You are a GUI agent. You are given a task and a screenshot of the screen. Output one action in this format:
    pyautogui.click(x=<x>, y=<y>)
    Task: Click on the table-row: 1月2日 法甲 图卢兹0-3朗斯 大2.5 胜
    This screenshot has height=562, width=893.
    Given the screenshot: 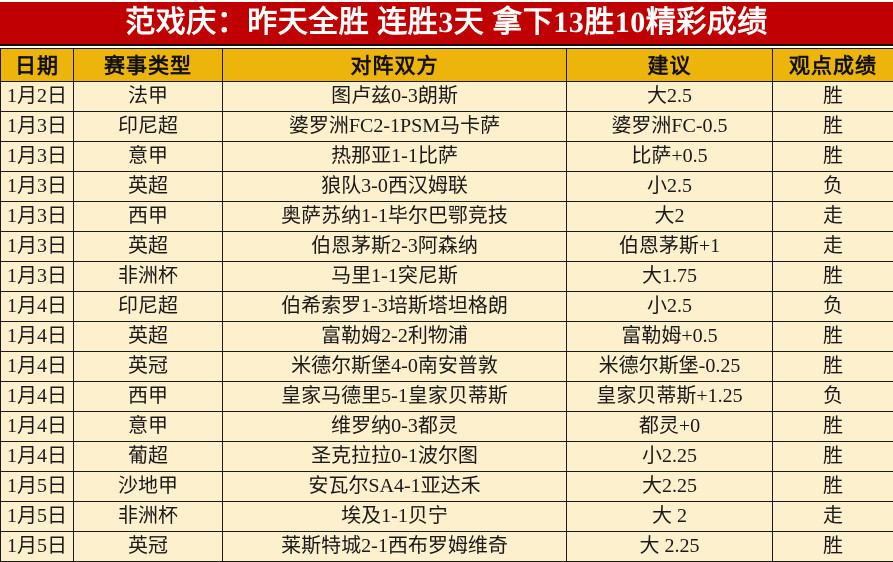 What is the action you would take?
    pyautogui.click(x=446, y=96)
    